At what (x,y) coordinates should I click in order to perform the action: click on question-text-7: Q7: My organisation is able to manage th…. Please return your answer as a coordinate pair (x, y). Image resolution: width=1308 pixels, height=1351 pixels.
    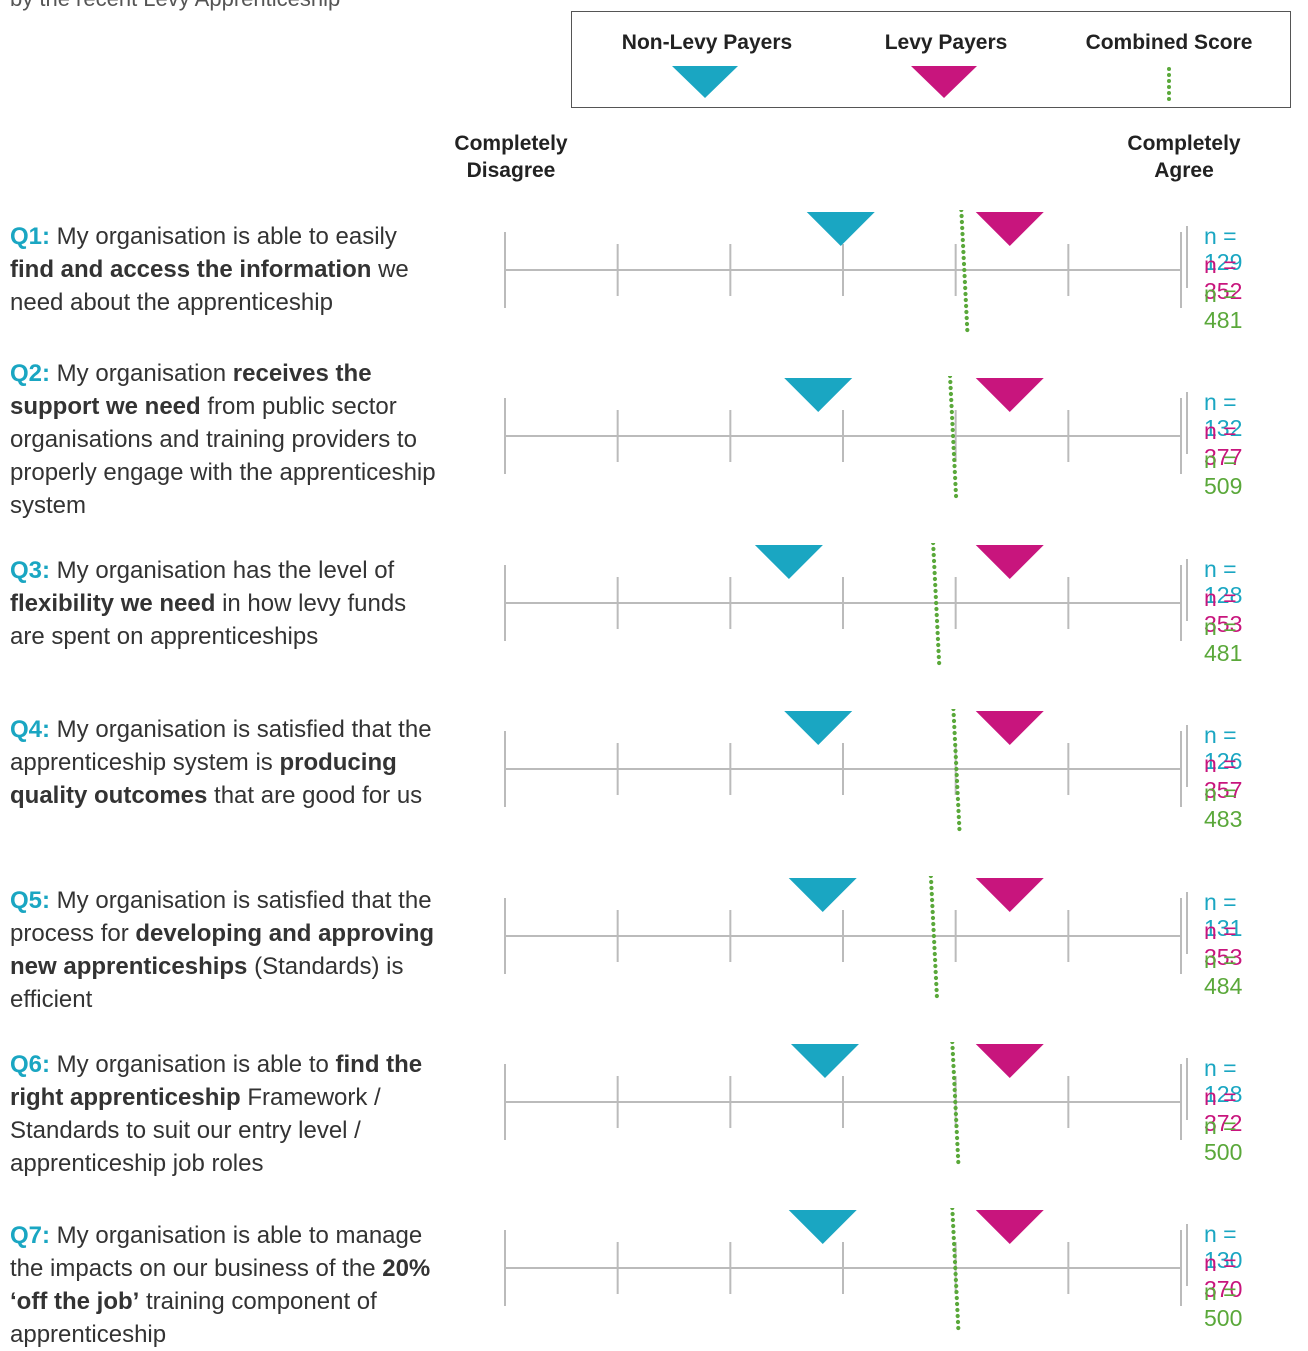
    Looking at the image, I should click on (225, 1285).